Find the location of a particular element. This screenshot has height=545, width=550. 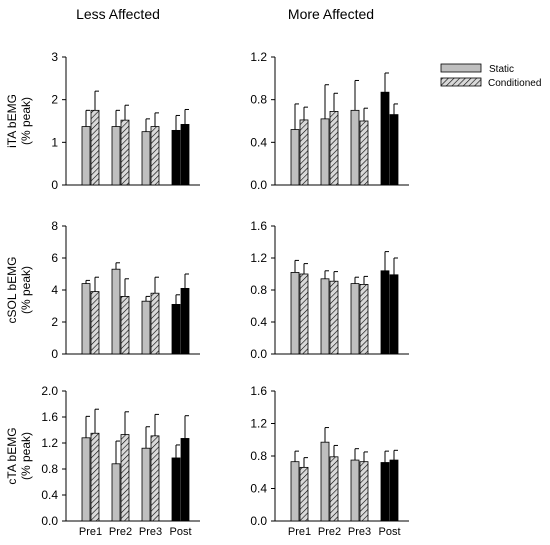

panel-cSOL-less: 0 2 4 6 8 cSOL bEMG (% peak) is located at coordinates (102, 290).